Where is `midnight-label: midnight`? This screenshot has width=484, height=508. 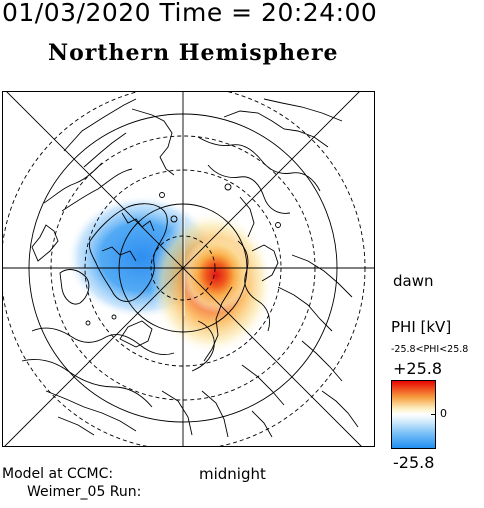
midnight-label: midnight is located at coordinates (232, 474).